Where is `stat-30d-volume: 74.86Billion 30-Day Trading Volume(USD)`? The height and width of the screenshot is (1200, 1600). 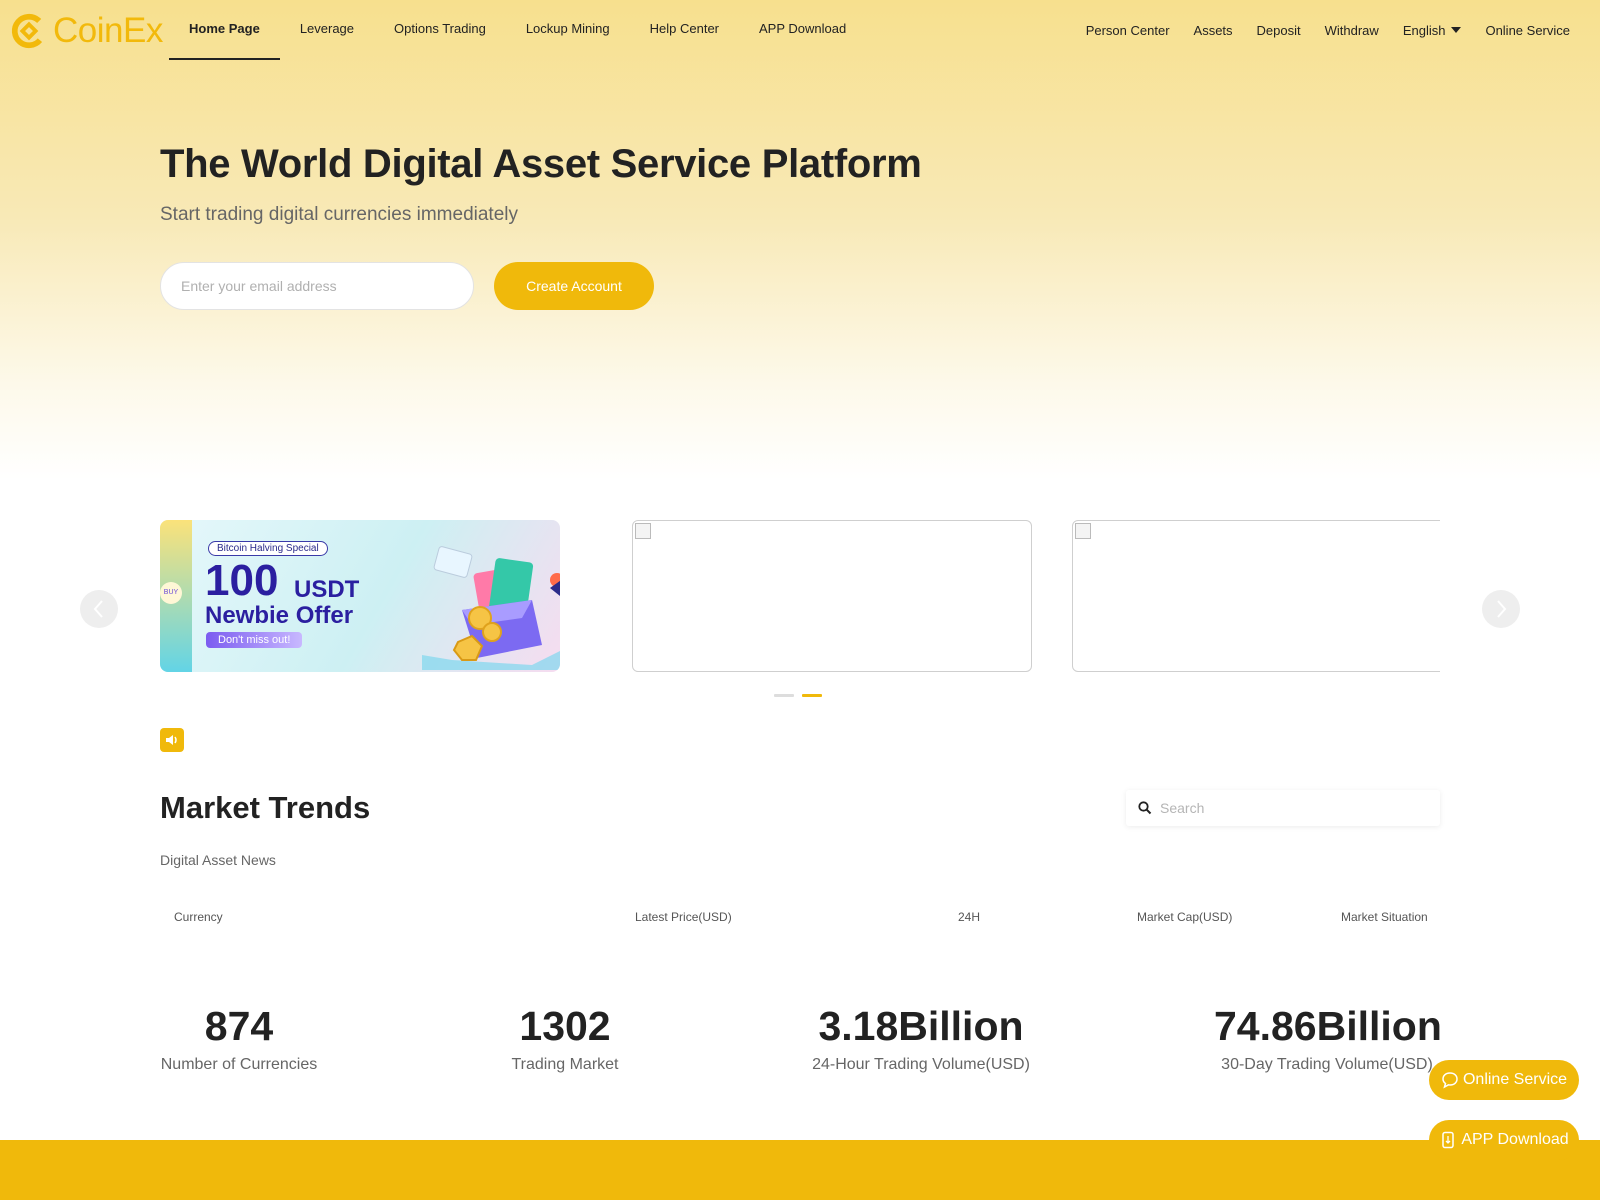 stat-30d-volume: 74.86Billion 30-Day Trading Volume(USD) is located at coordinates (1328, 1037).